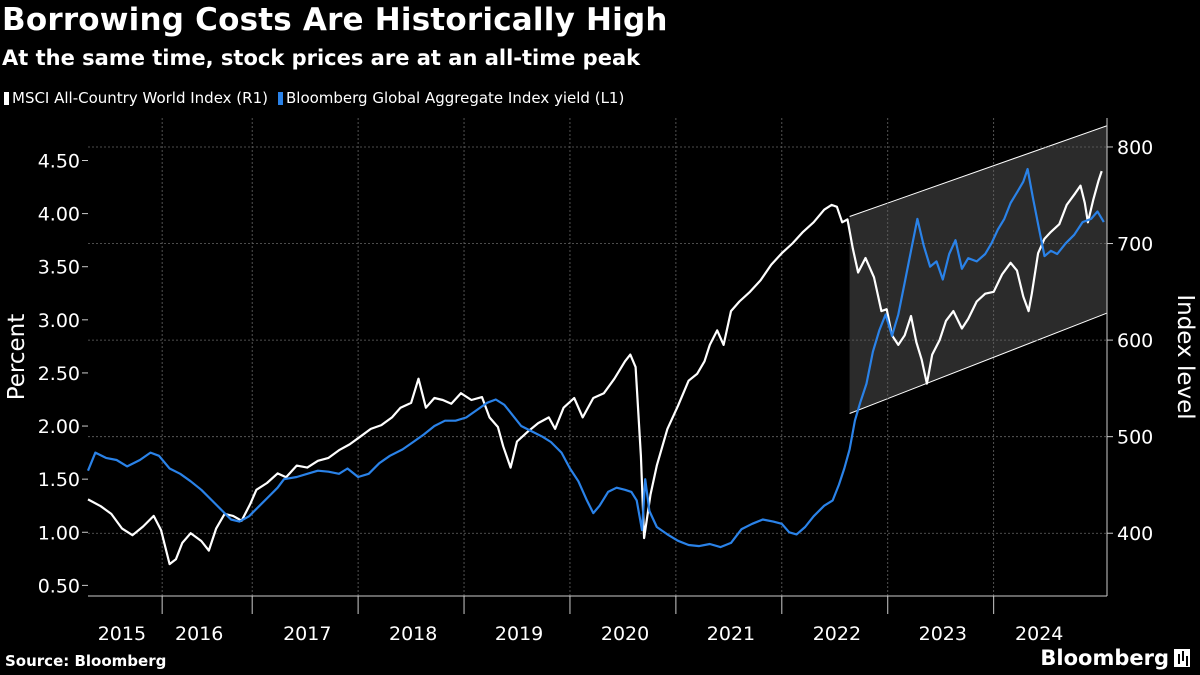 The width and height of the screenshot is (1200, 675). Describe the element at coordinates (307, 634) in the screenshot. I see `x-tick-label: 2017` at that location.